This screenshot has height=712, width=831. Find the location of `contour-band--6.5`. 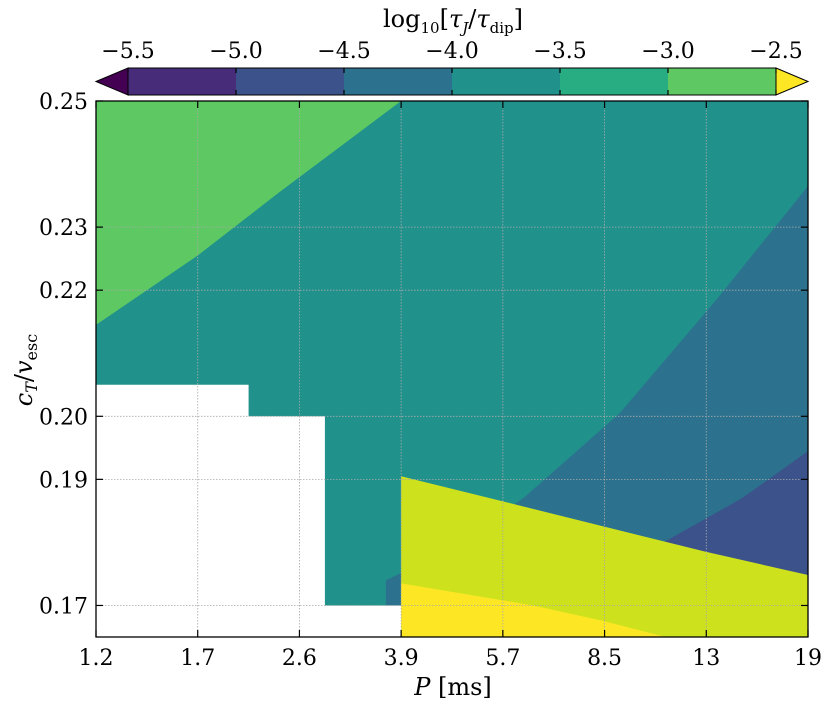

contour-band--6.5 is located at coordinates (819, 369).